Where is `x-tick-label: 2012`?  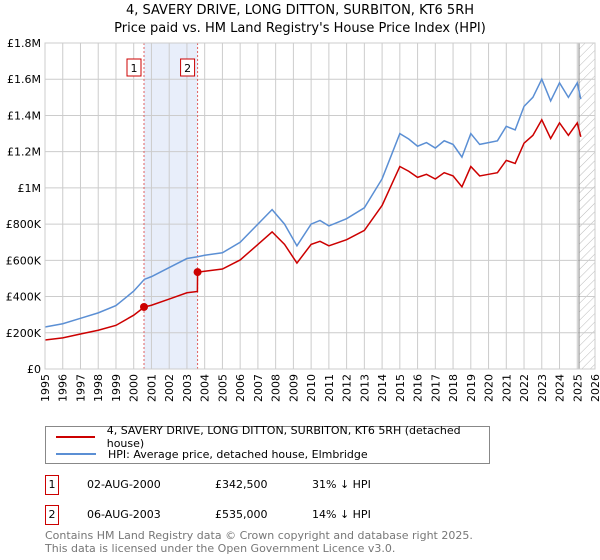
x-tick-label: 2012 is located at coordinates (347, 388).